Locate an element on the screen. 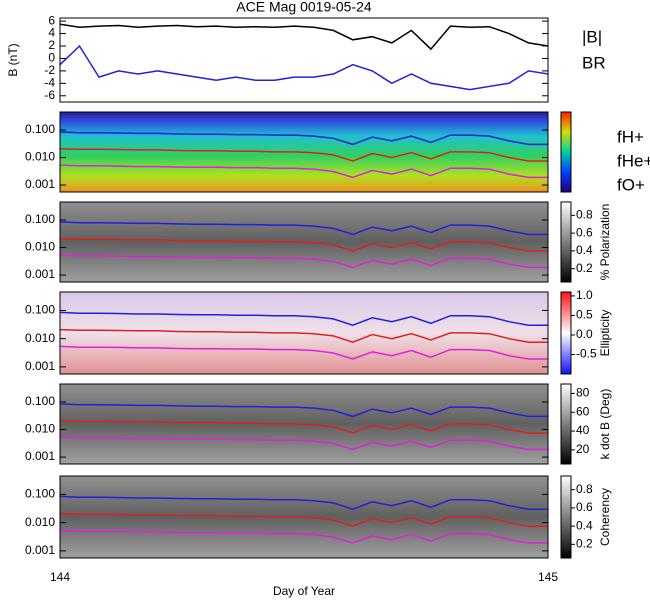 This screenshot has height=600, width=650. y-tick-label: -4 is located at coordinates (49, 83).